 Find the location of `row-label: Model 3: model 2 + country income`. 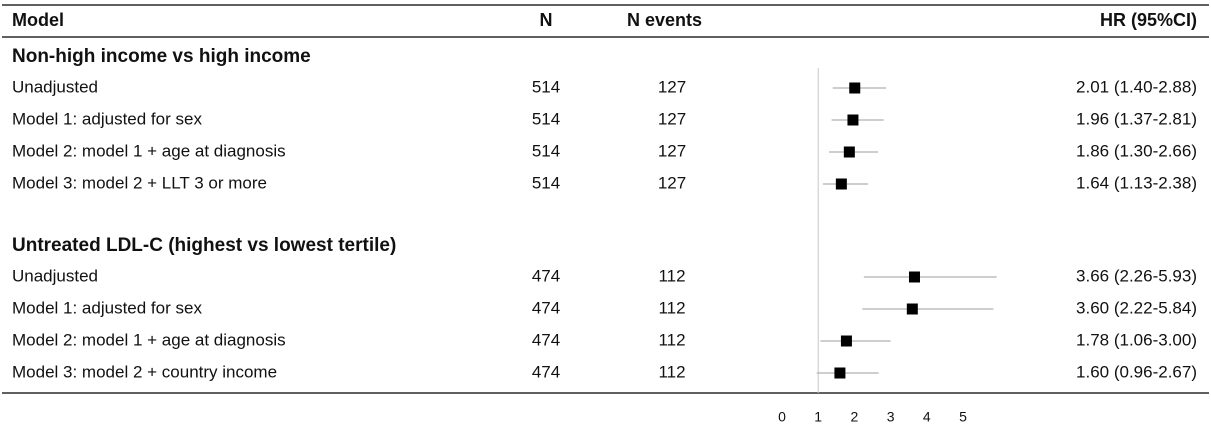

row-label: Model 3: model 2 + country income is located at coordinates (144, 371).